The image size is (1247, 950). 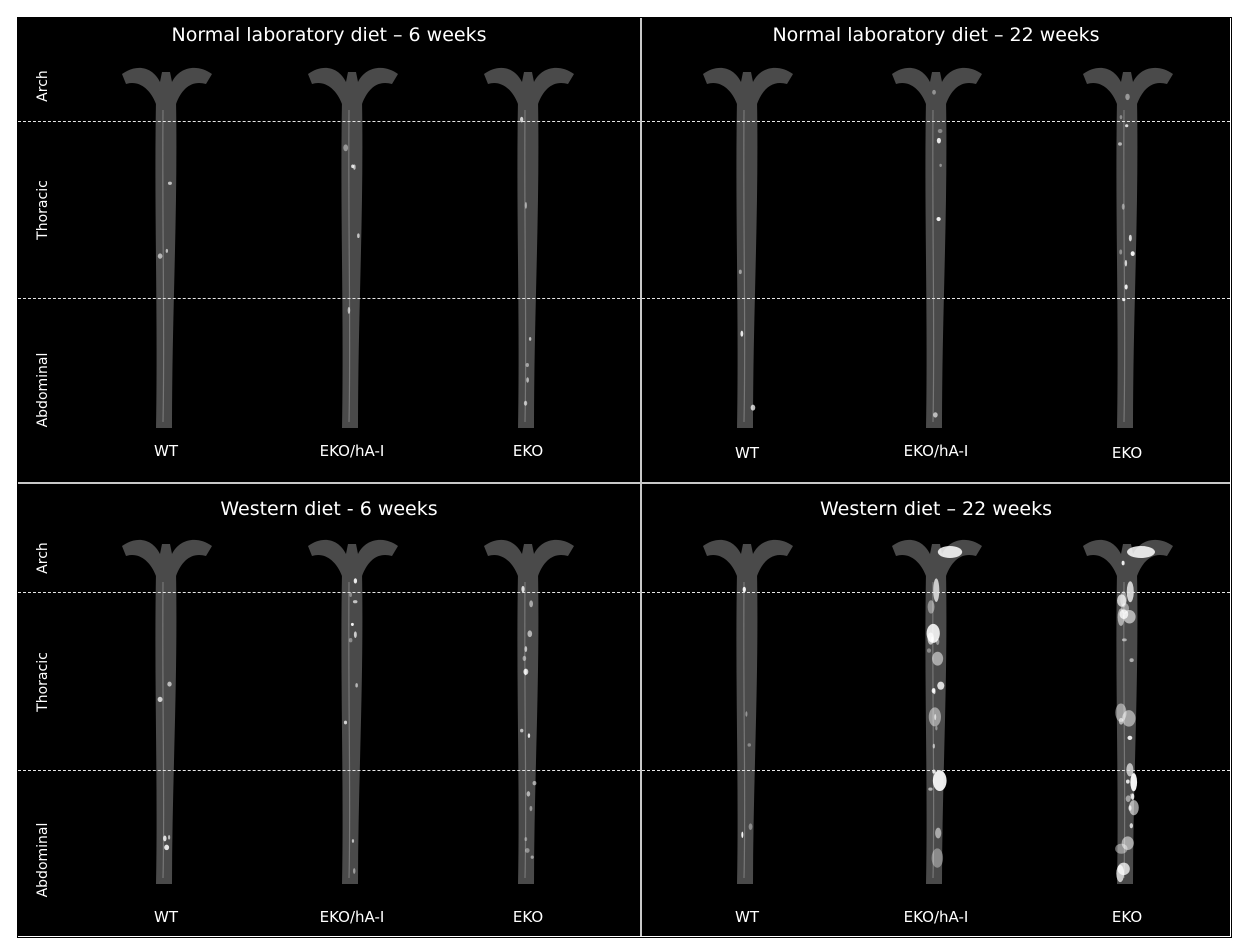 I want to click on sample-label: EKO/hA-I, so click(x=352, y=917).